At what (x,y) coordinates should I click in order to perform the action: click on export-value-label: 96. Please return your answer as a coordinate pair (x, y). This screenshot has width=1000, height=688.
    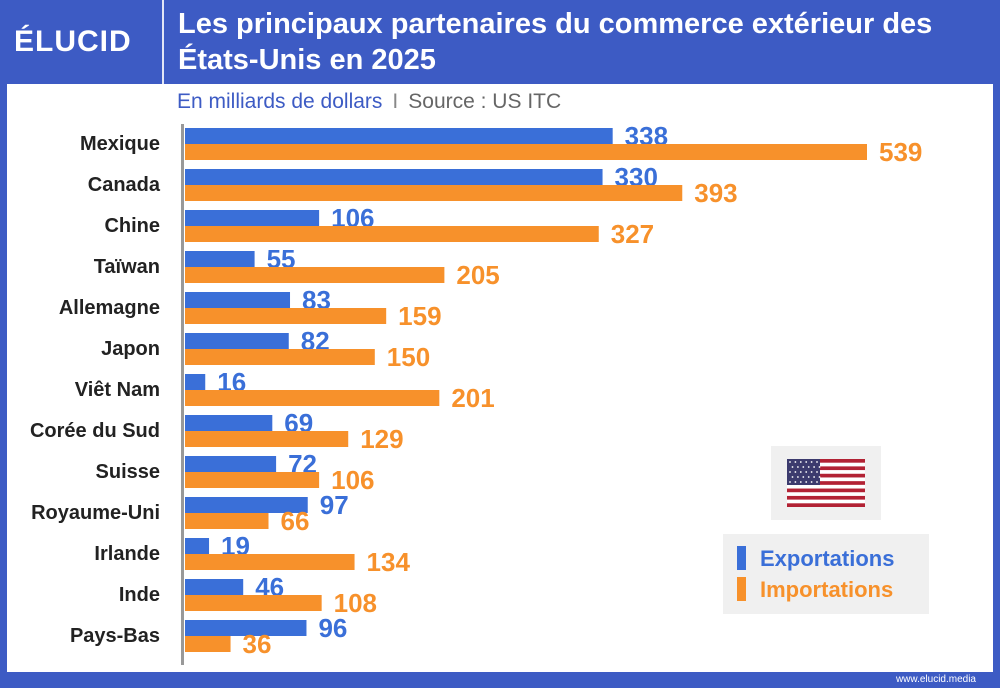
    Looking at the image, I should click on (332, 628).